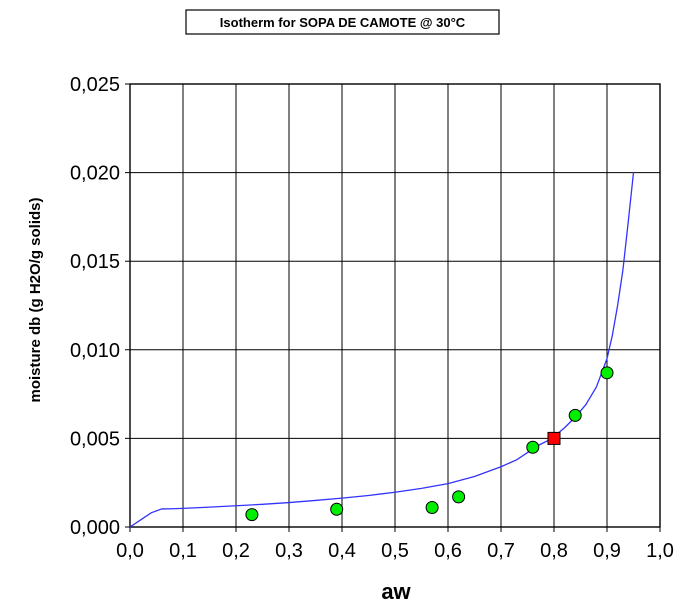 Image resolution: width=685 pixels, height=605 pixels. Describe the element at coordinates (130, 551) in the screenshot. I see `x-tick-label: 0,0` at that location.